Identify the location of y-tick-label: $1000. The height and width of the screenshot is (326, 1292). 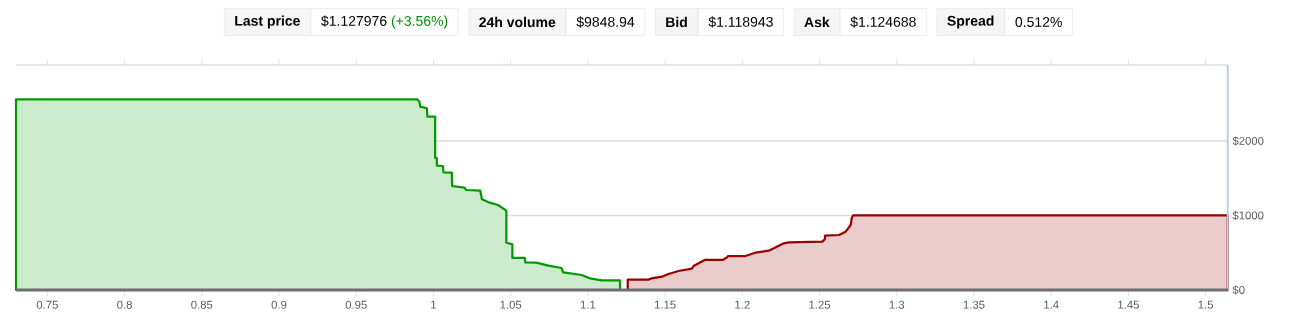
(1248, 215).